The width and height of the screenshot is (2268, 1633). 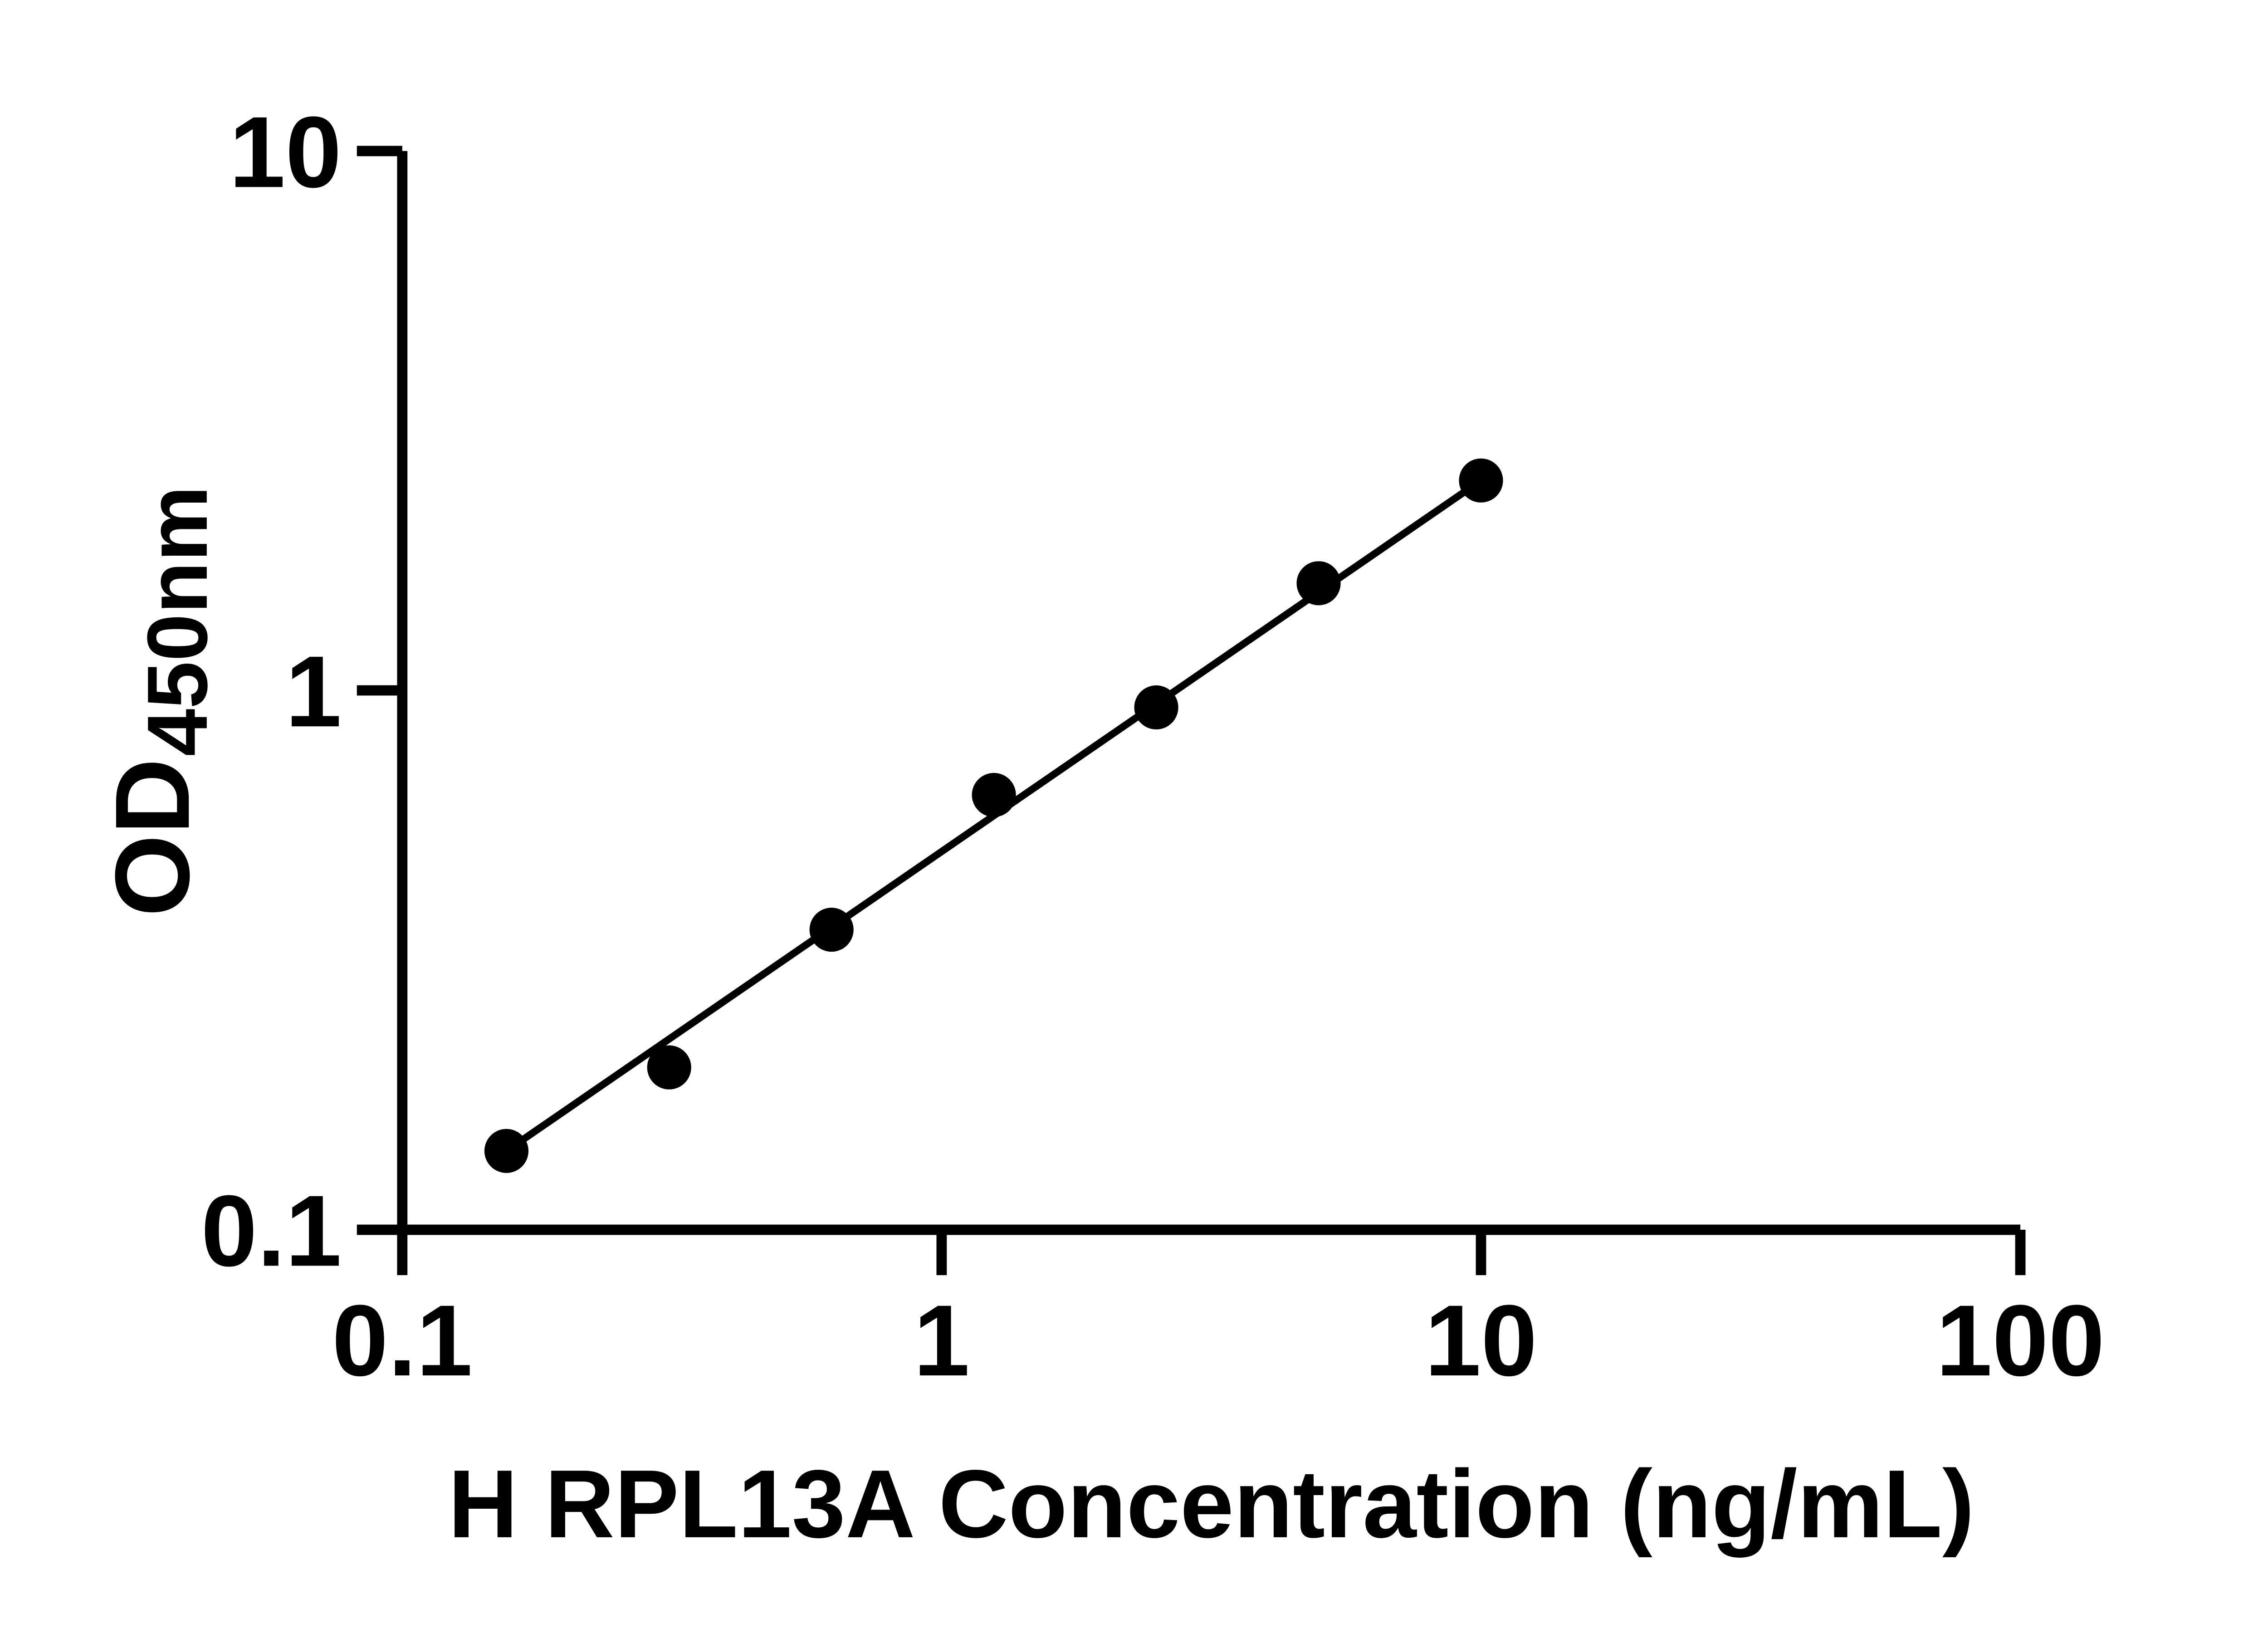 I want to click on y-tick-label: 1, so click(x=313, y=691).